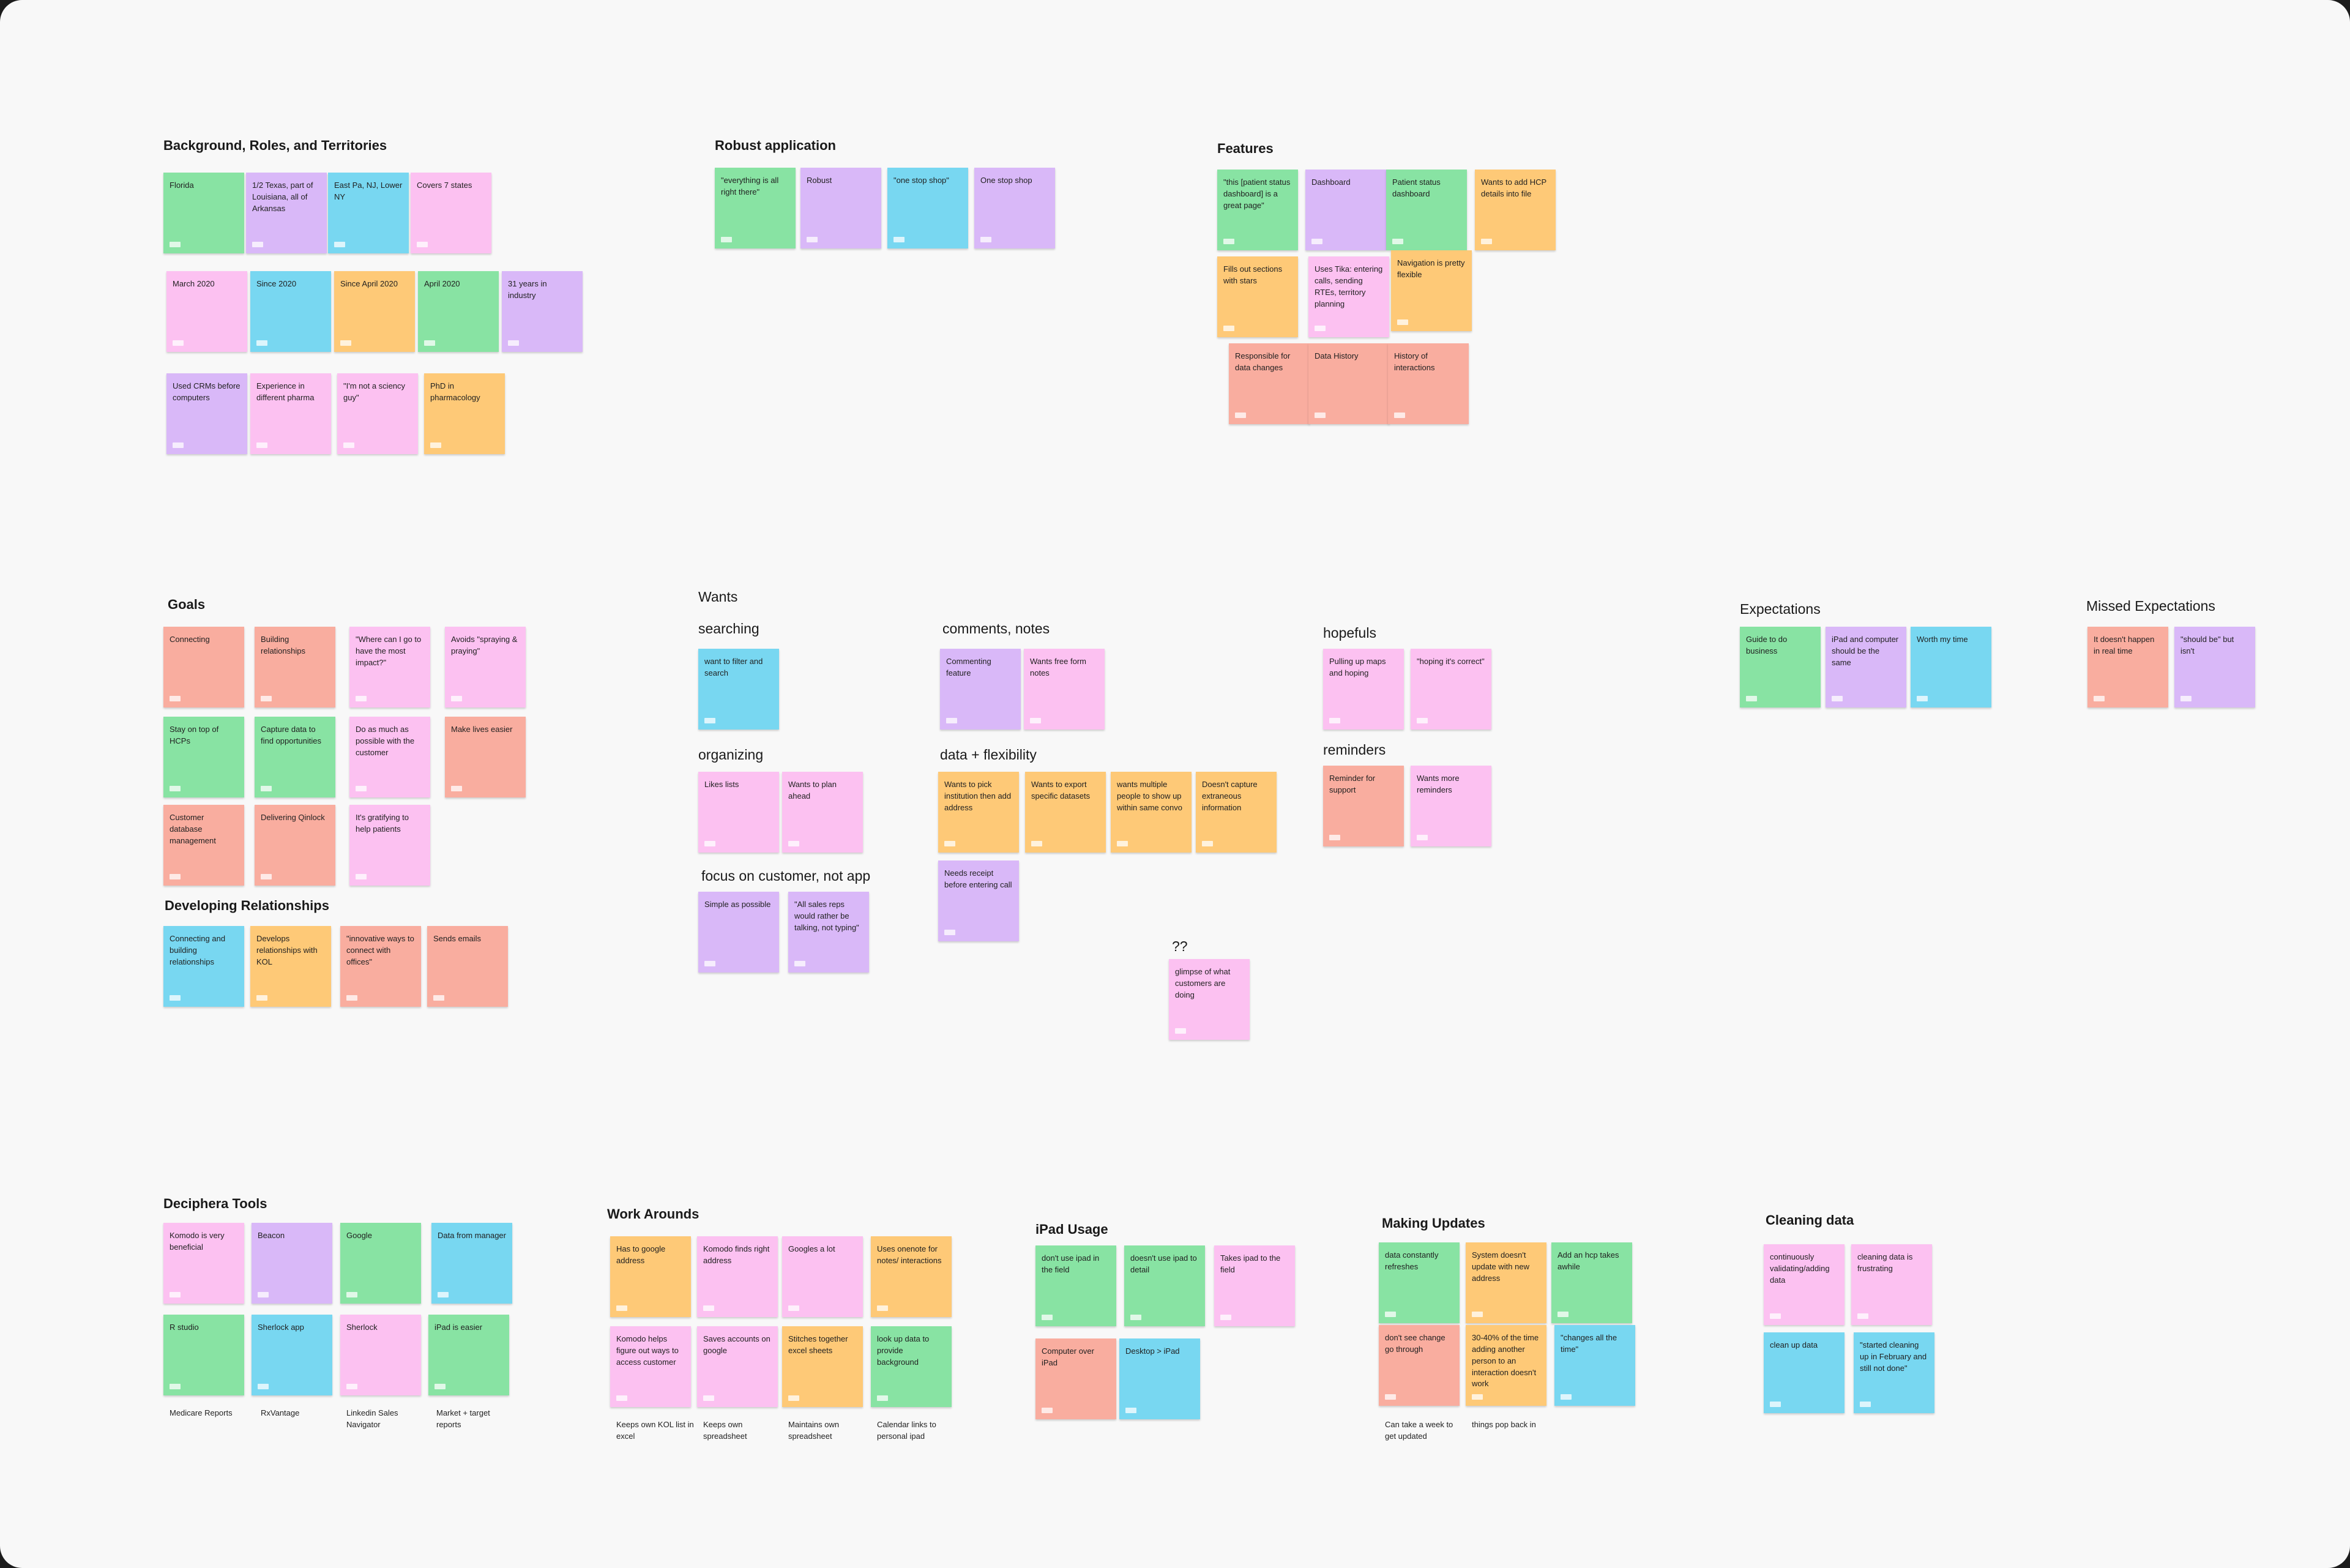  What do you see at coordinates (1419, 1430) in the screenshot?
I see `caption: Can take a week to get updated` at bounding box center [1419, 1430].